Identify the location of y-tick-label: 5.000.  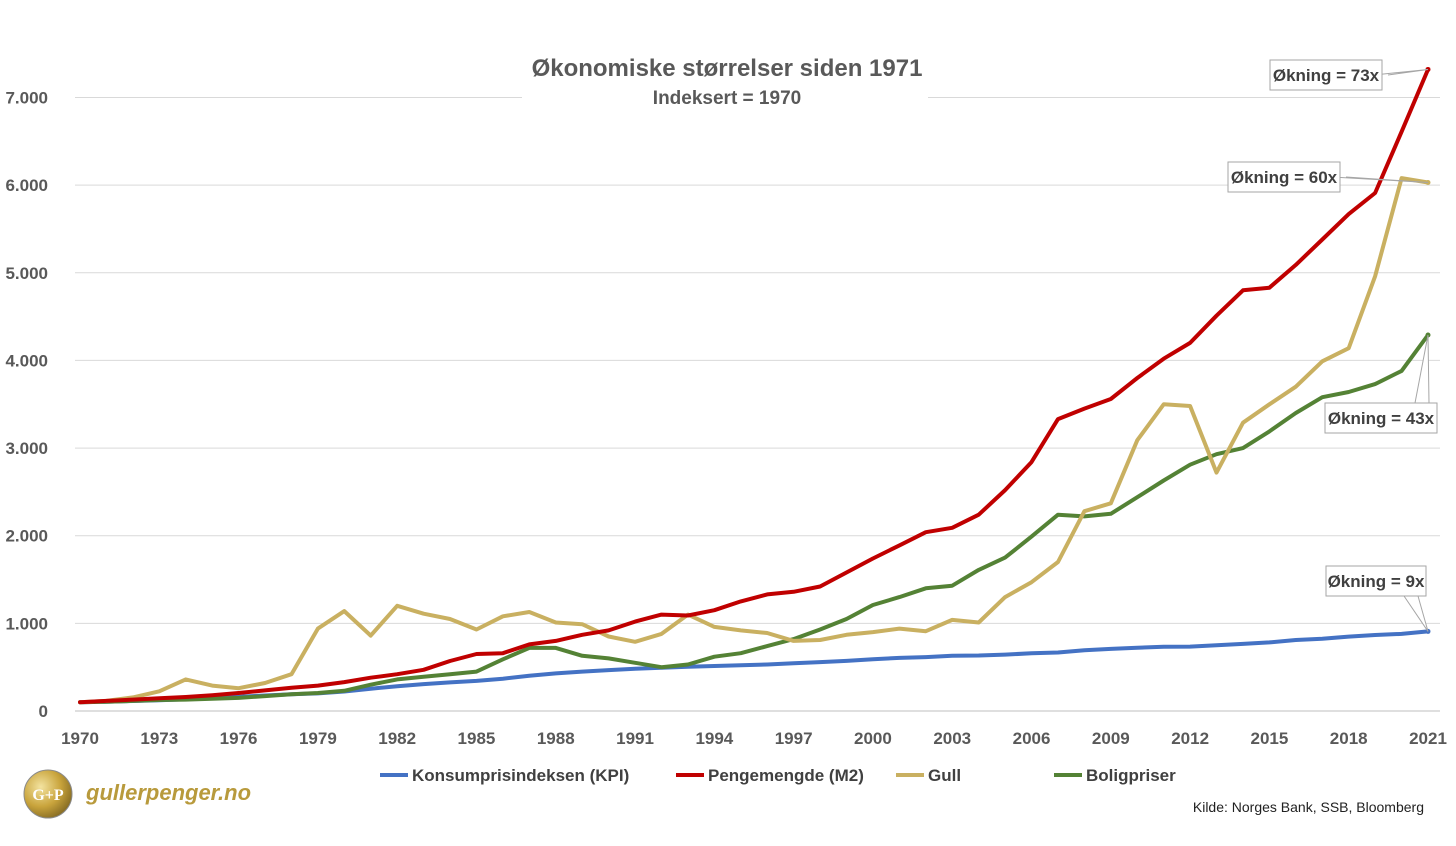
(26, 273).